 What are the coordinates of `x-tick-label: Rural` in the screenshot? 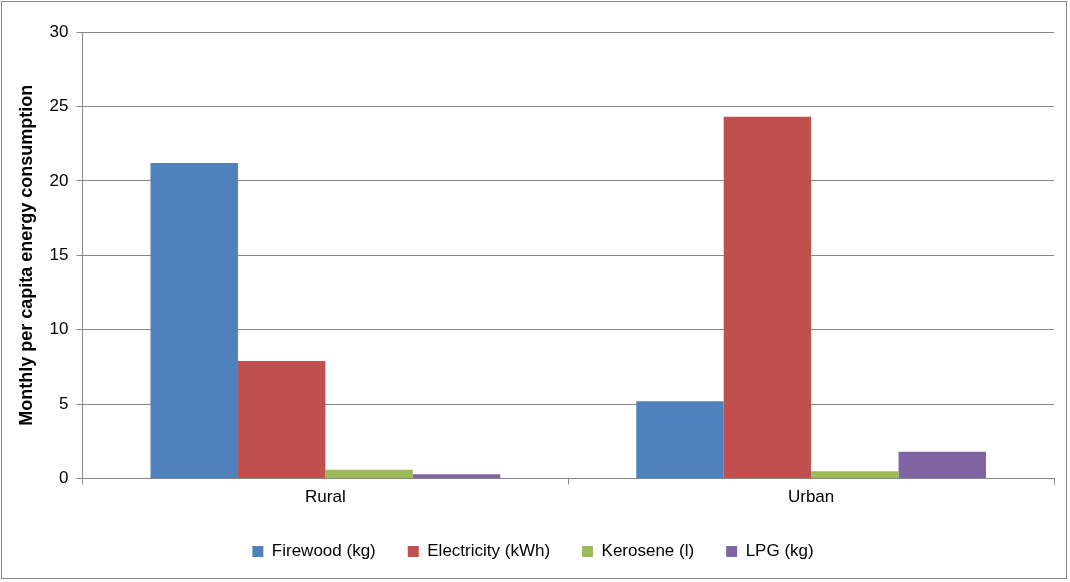 It's located at (325, 497).